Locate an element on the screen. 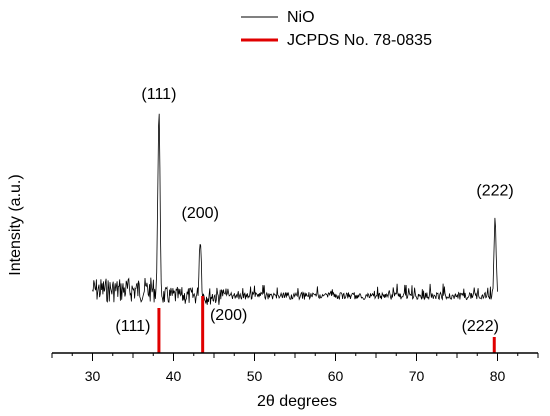 This screenshot has width=550, height=416. x-tick-label: 30 is located at coordinates (93, 376).